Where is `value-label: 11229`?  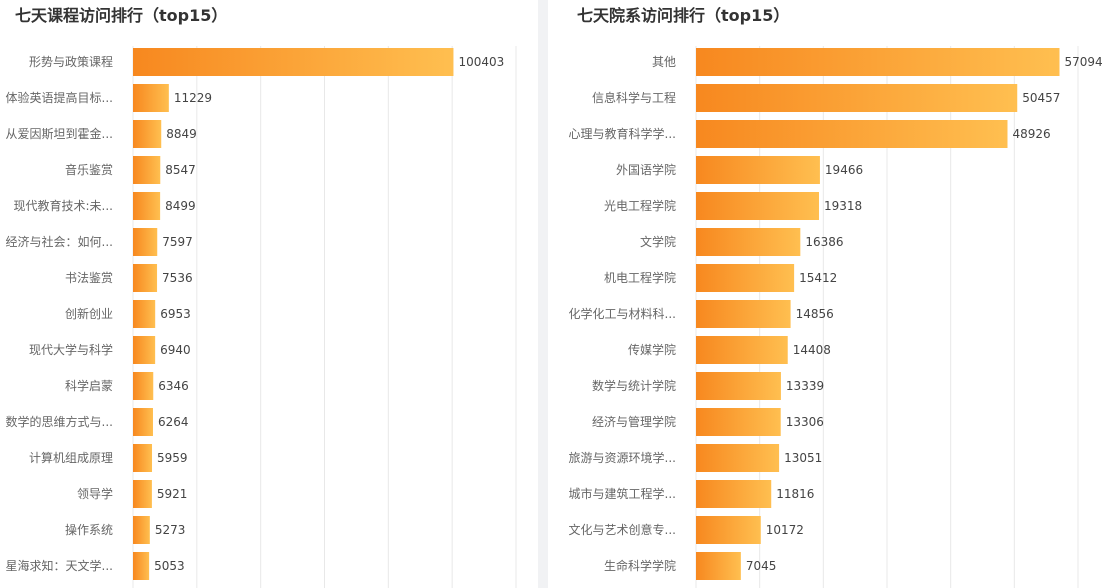 value-label: 11229 is located at coordinates (193, 98).